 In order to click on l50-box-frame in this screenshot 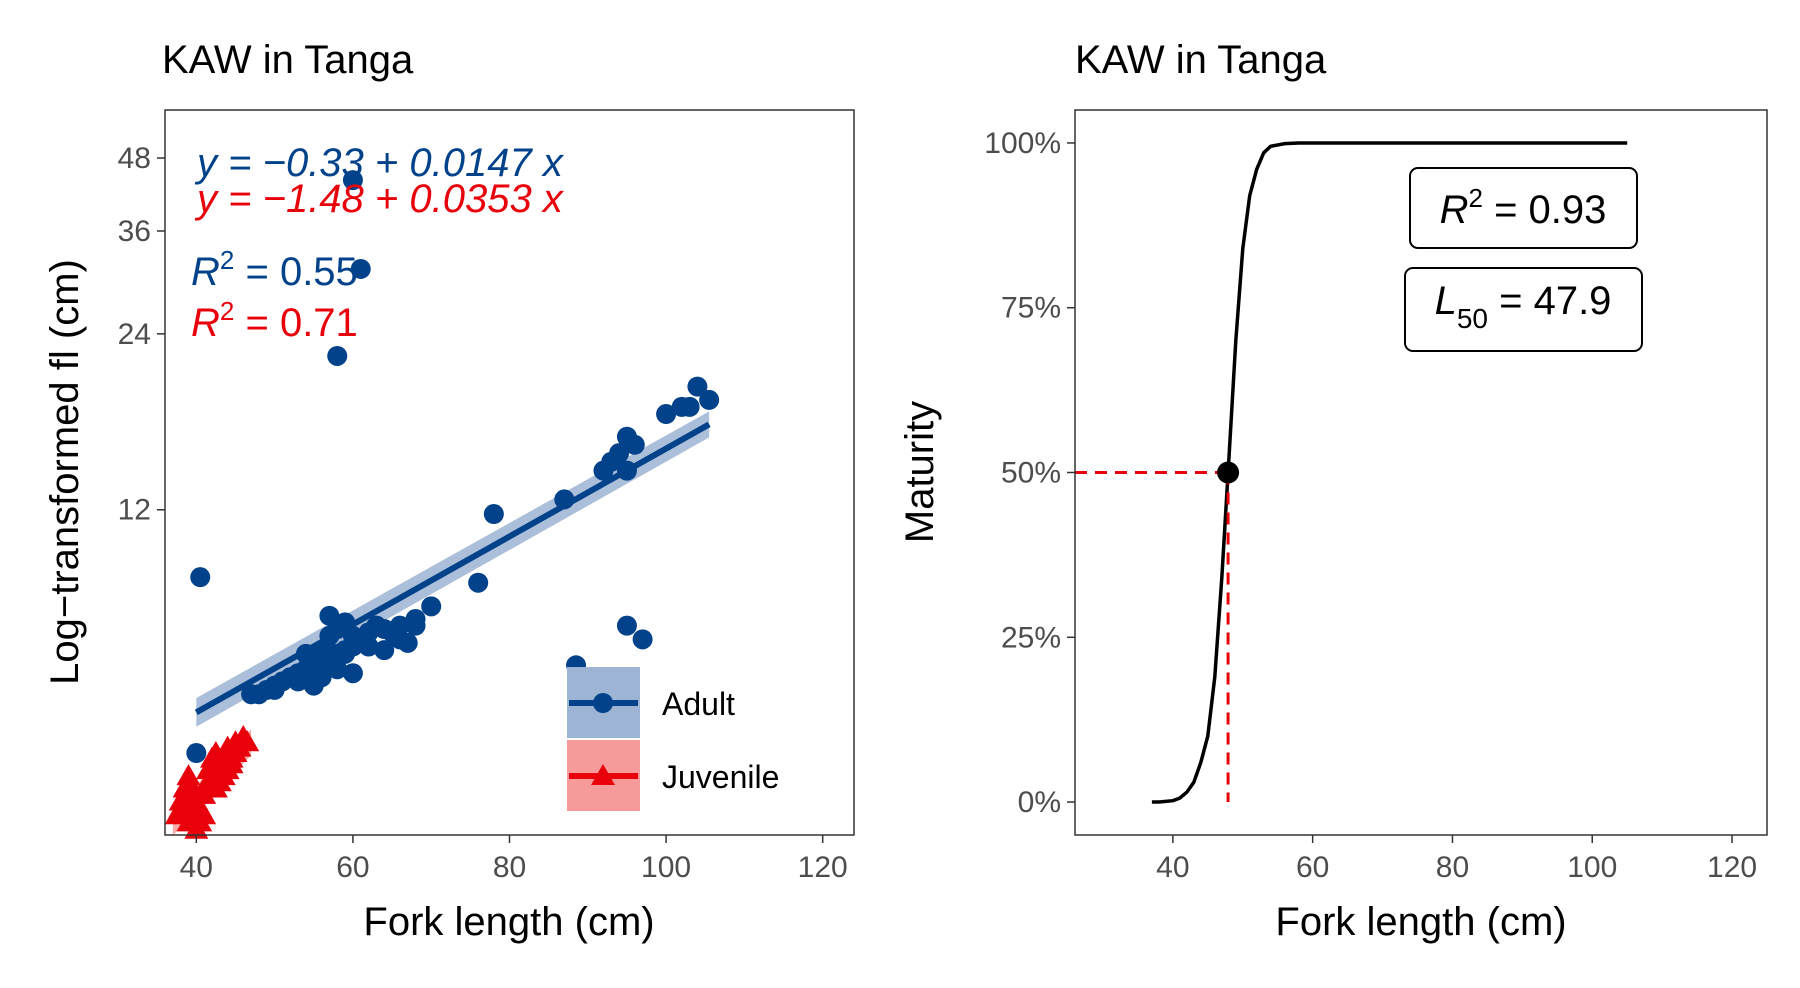, I will do `click(1523, 309)`.